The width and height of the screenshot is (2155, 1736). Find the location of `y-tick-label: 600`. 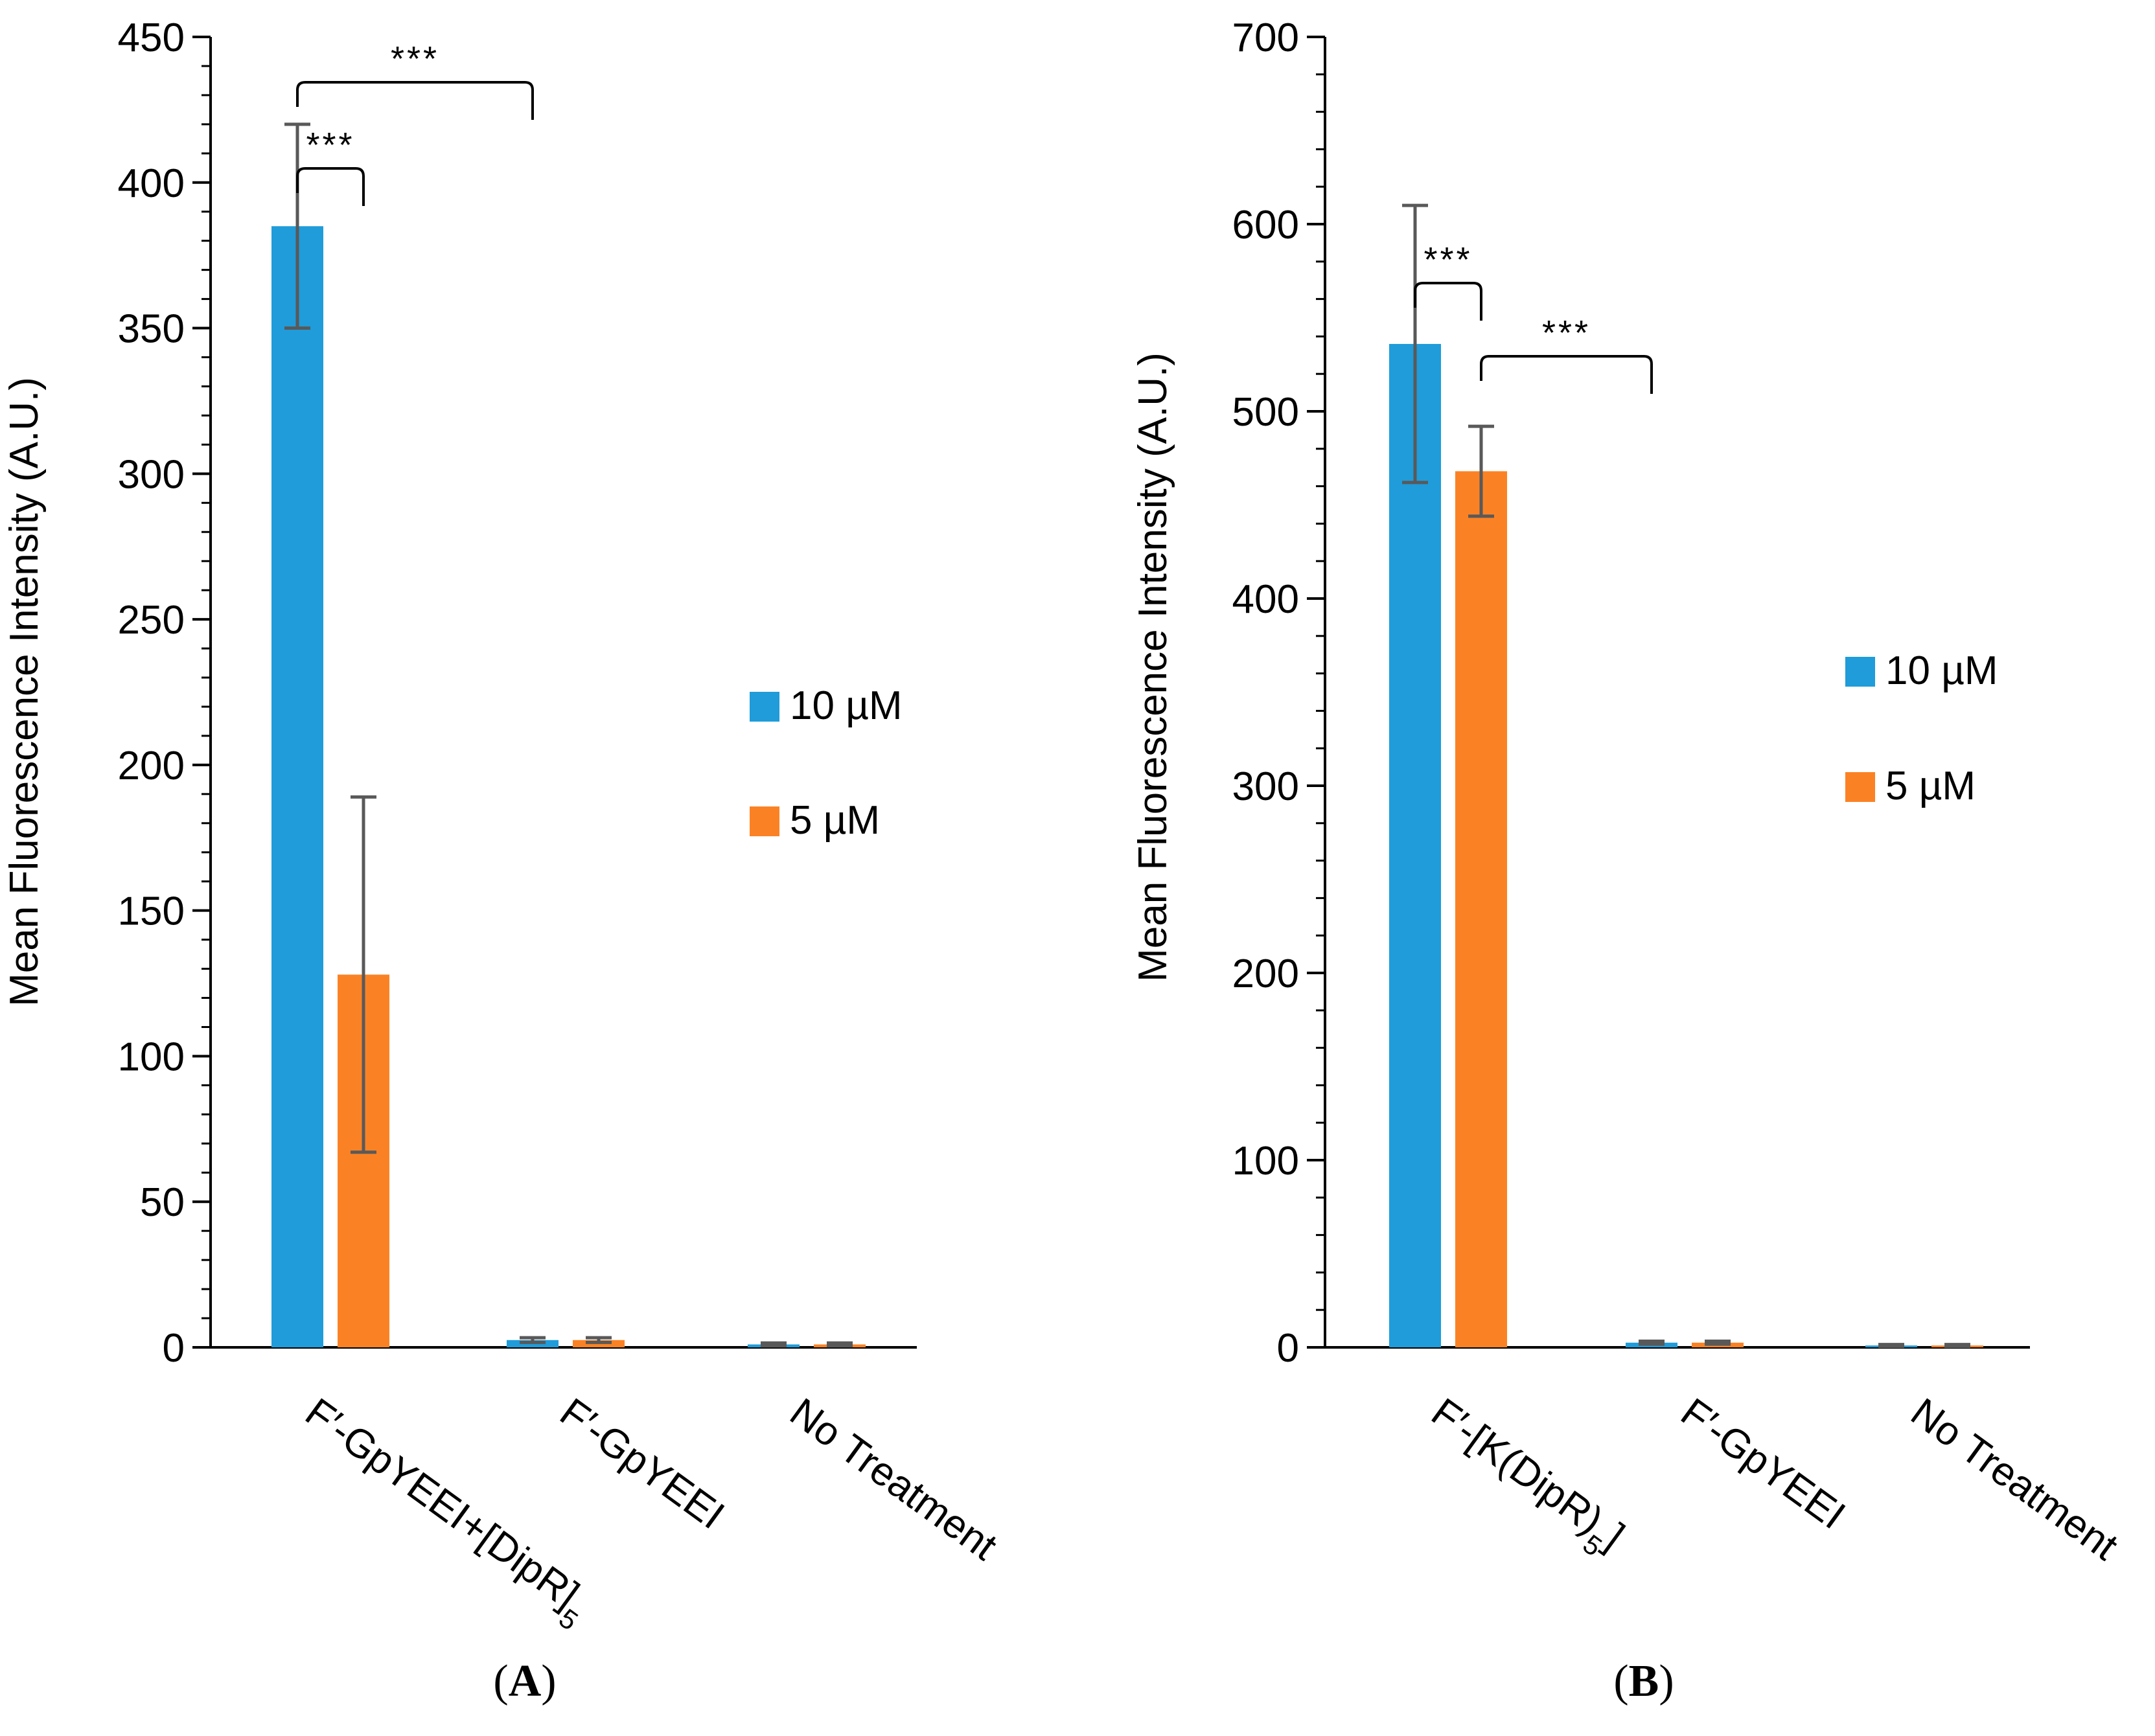

y-tick-label: 600 is located at coordinates (1265, 225).